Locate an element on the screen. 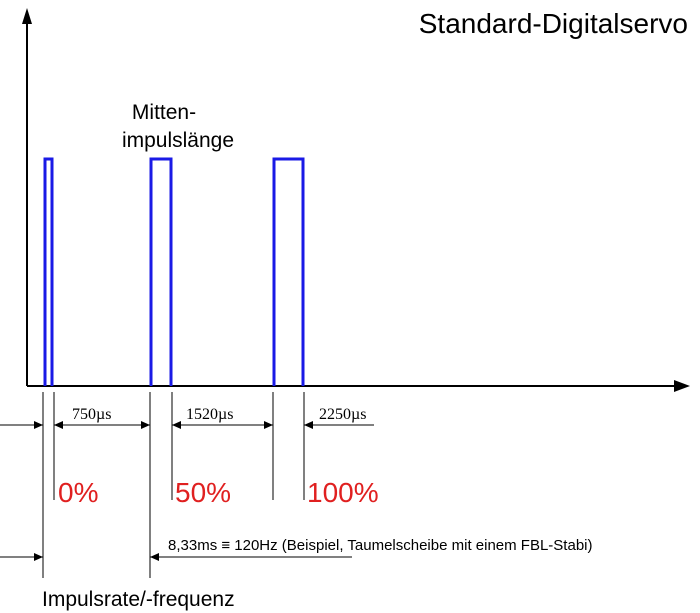  pulse-0-percent is located at coordinates (48, 271).